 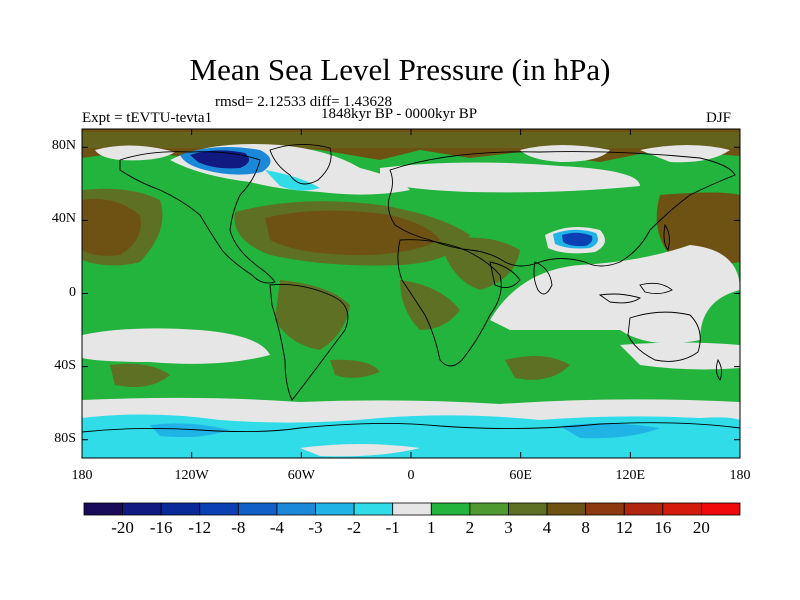 I want to click on x-tick-label: 60E, so click(x=520, y=475).